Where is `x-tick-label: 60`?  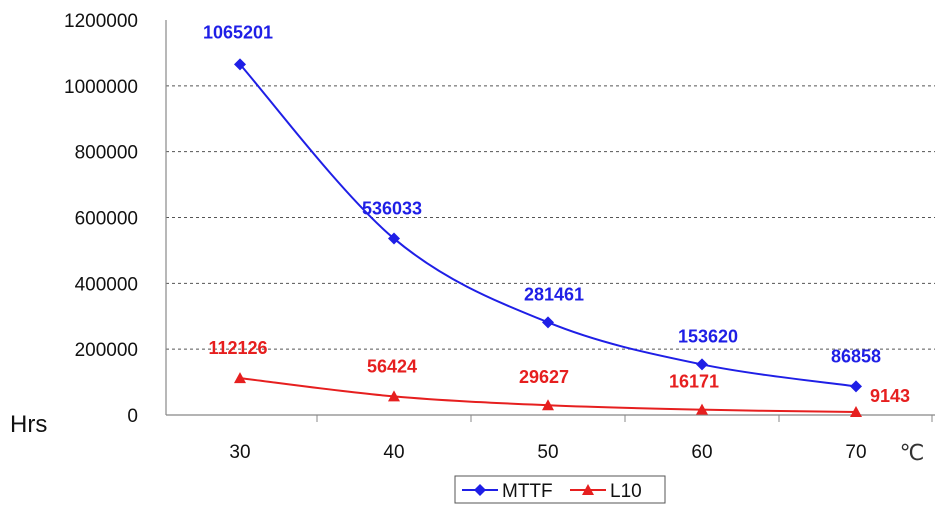
x-tick-label: 60 is located at coordinates (701, 452).